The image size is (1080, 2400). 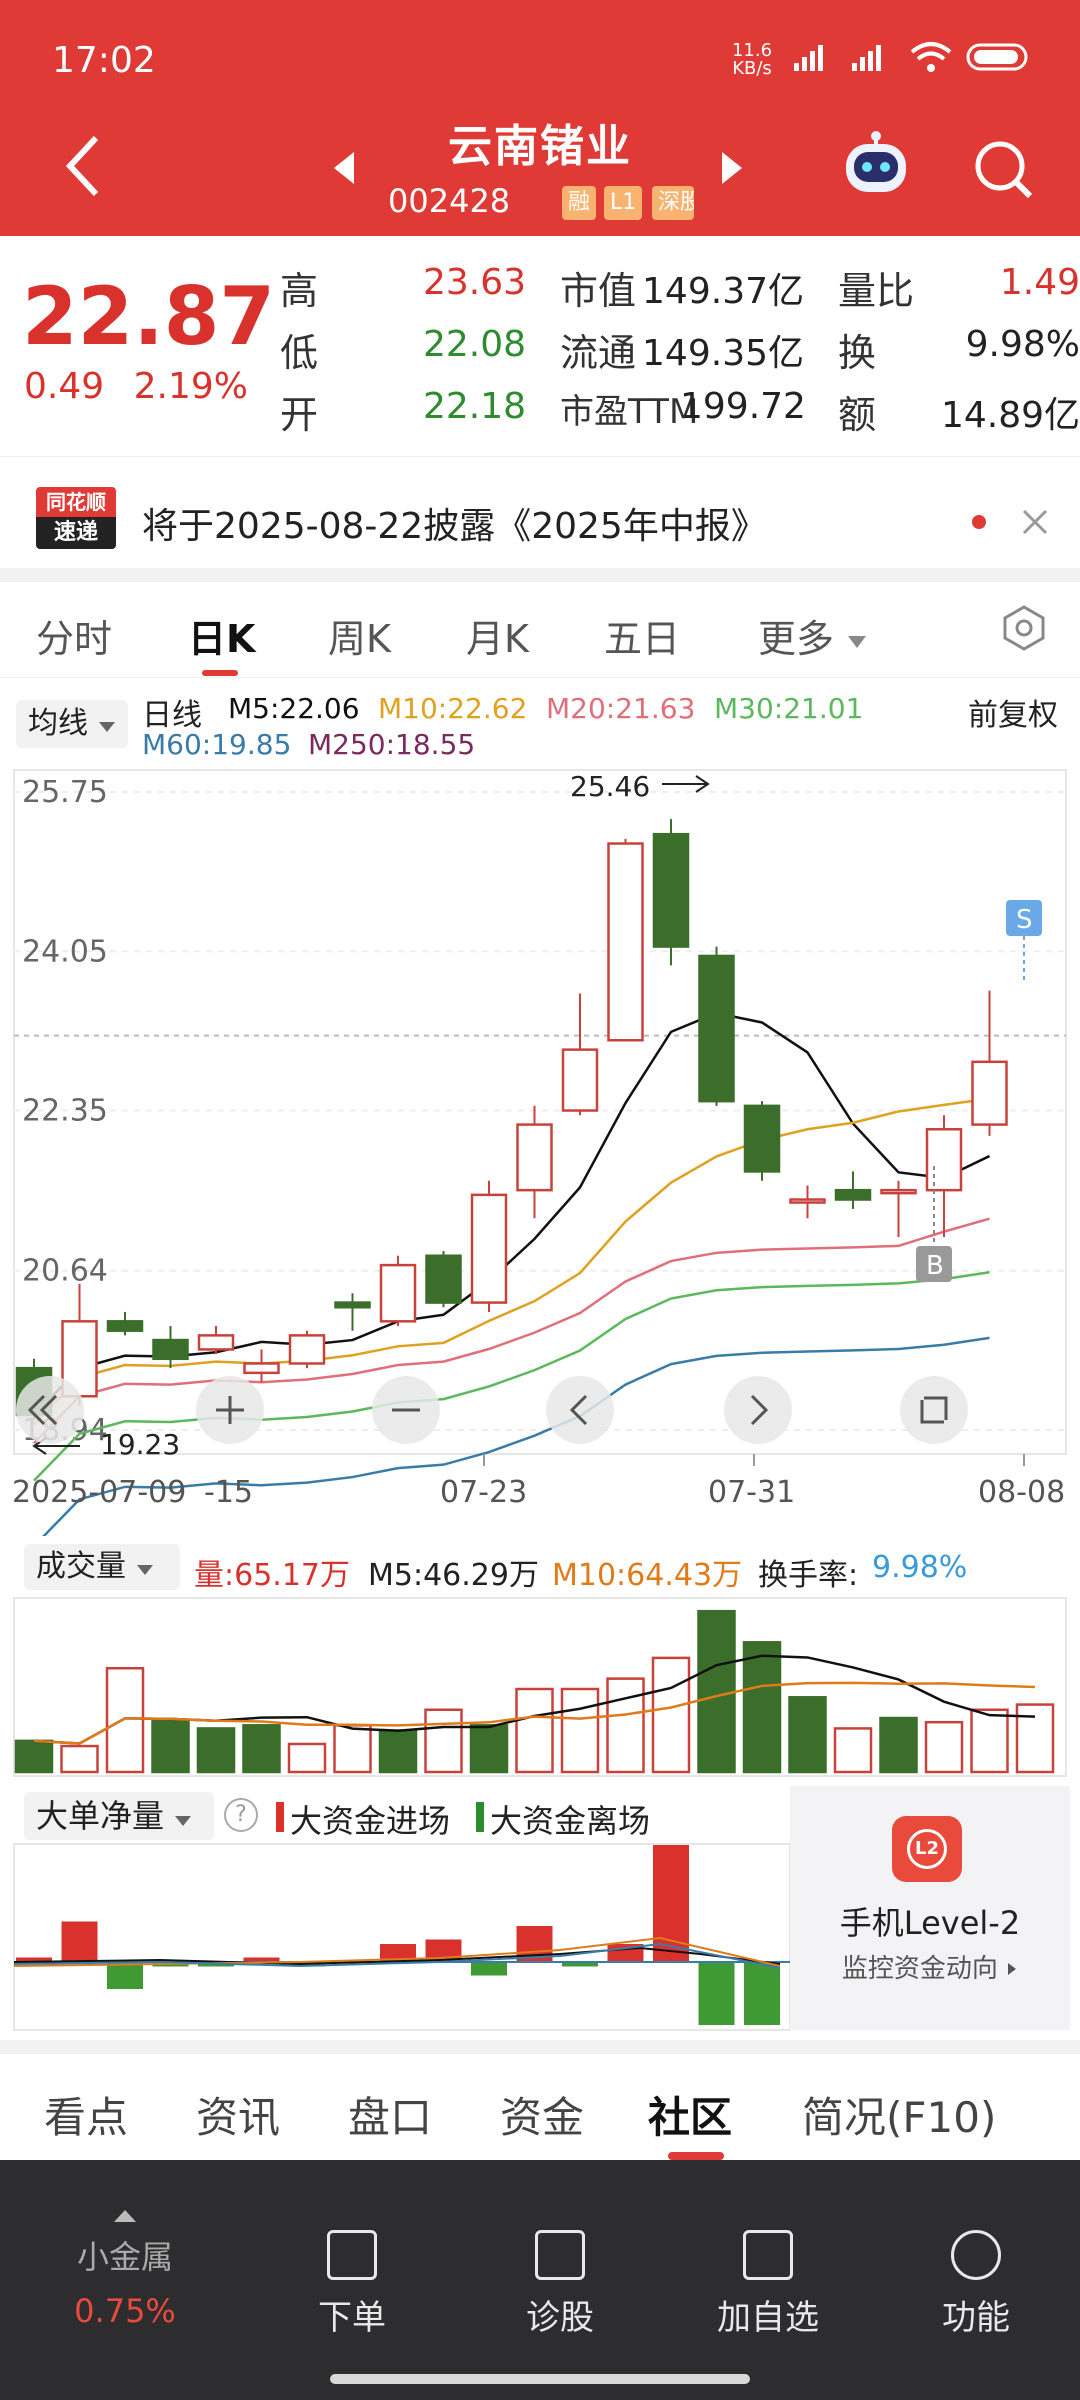 What do you see at coordinates (930, 1908) in the screenshot?
I see `level2-promo: L2 手机Level-2 监控资金动向` at bounding box center [930, 1908].